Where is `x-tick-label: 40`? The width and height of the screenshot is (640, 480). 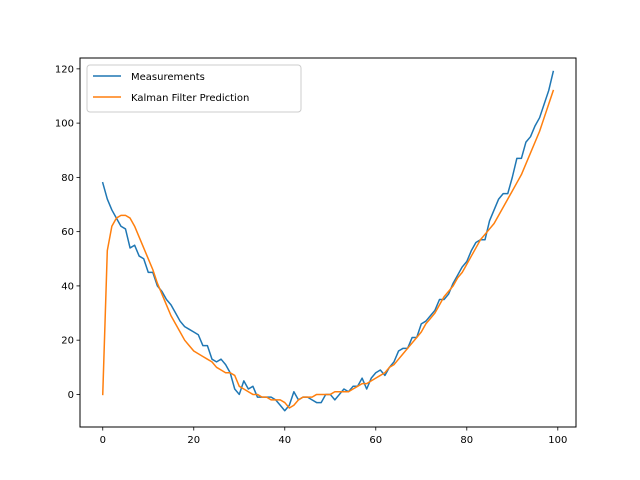
x-tick-label: 40 is located at coordinates (284, 440).